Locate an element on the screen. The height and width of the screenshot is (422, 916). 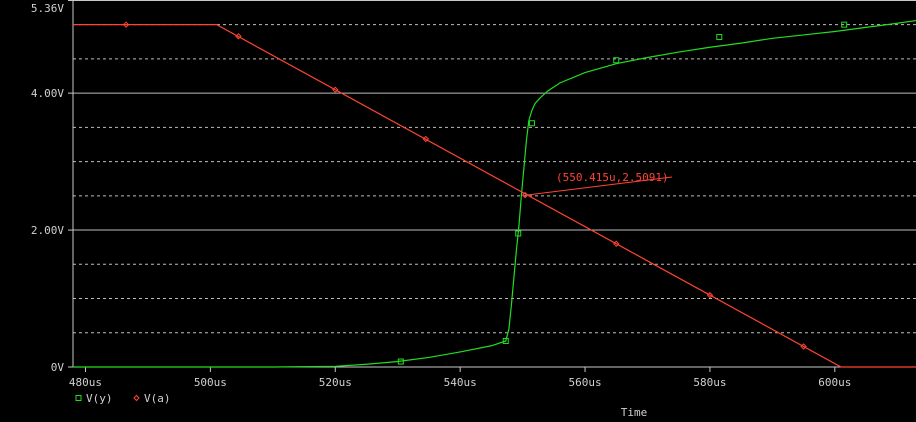
x-tick-label: 560us is located at coordinates (584, 382).